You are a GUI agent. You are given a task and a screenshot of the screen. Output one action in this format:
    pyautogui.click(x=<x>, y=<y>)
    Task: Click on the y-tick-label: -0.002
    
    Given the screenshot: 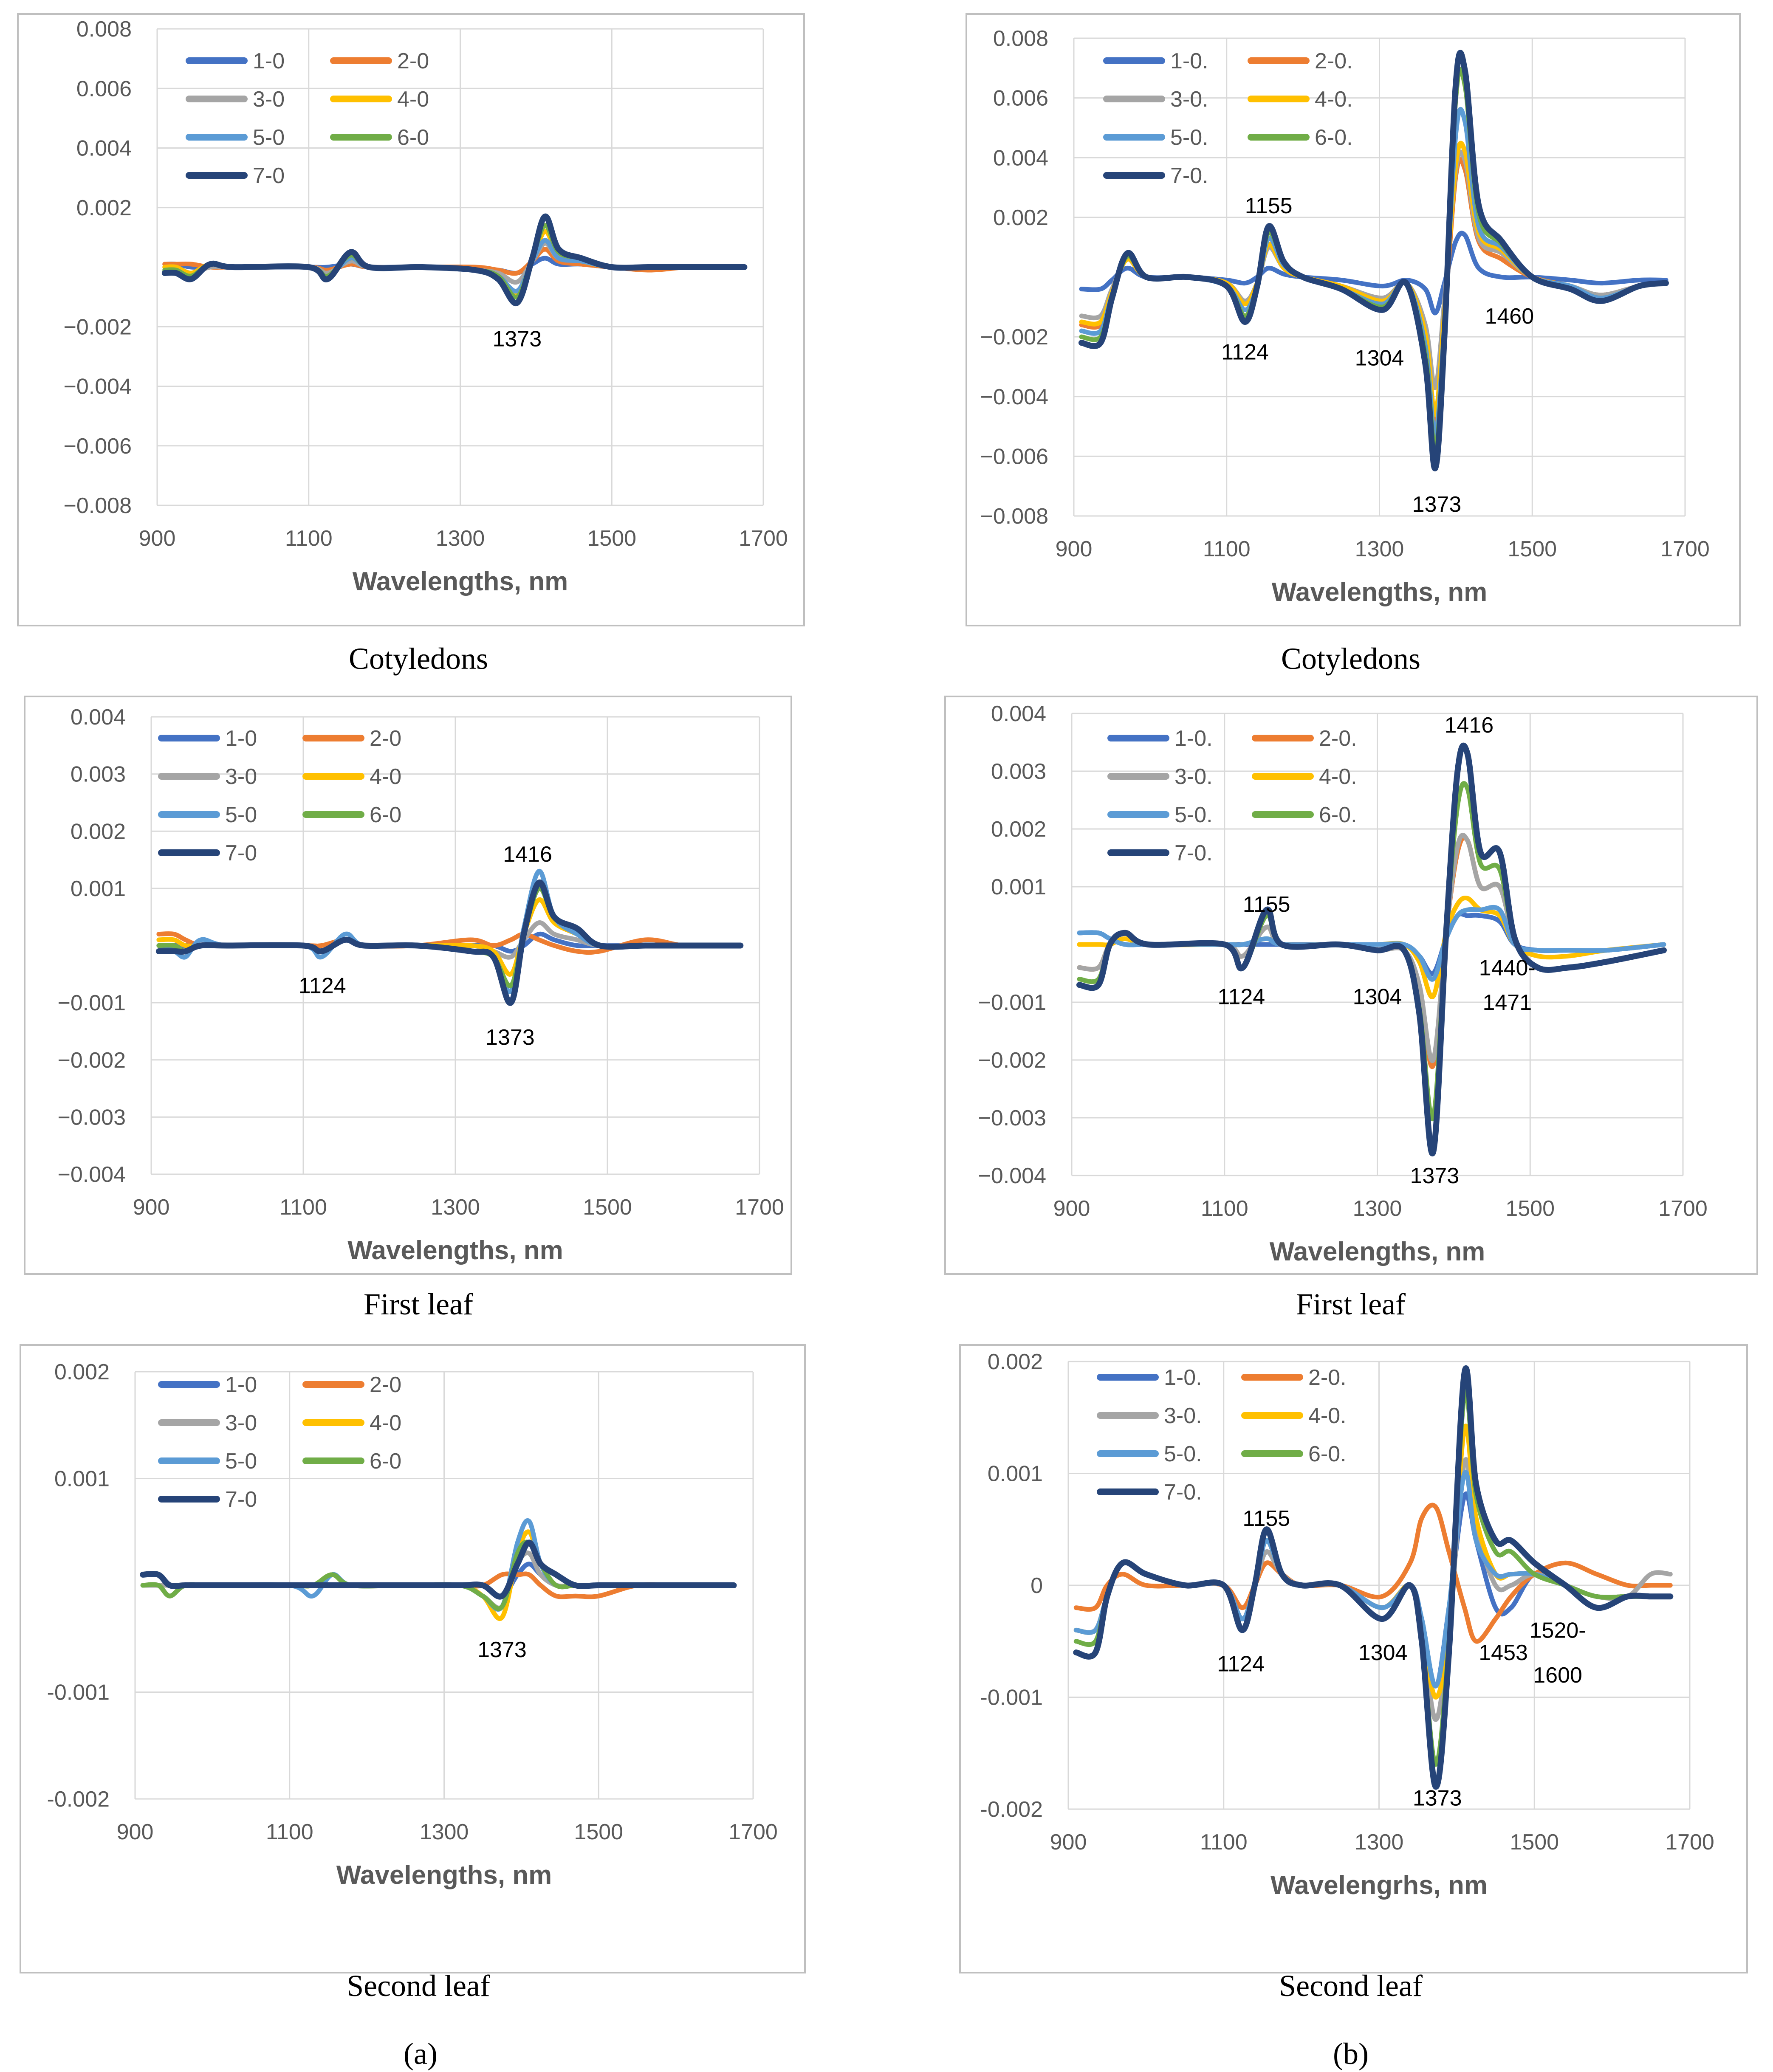 What is the action you would take?
    pyautogui.click(x=1011, y=1809)
    